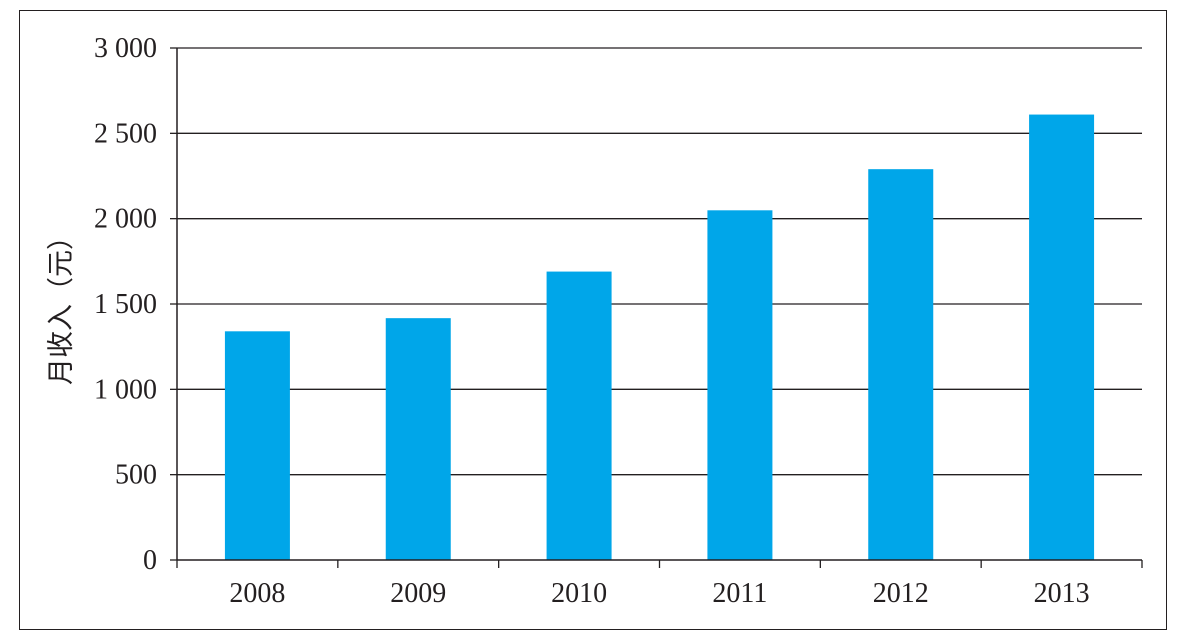  What do you see at coordinates (136, 475) in the screenshot?
I see `y-tick-label: 500` at bounding box center [136, 475].